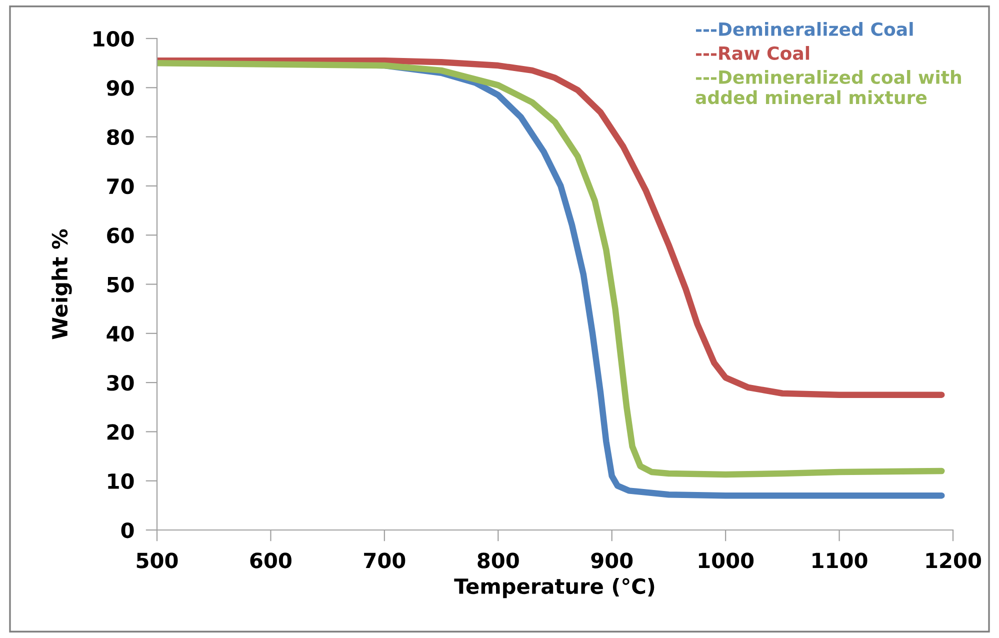 The image size is (999, 638). What do you see at coordinates (385, 560) in the screenshot?
I see `x-tick-label: 700` at bounding box center [385, 560].